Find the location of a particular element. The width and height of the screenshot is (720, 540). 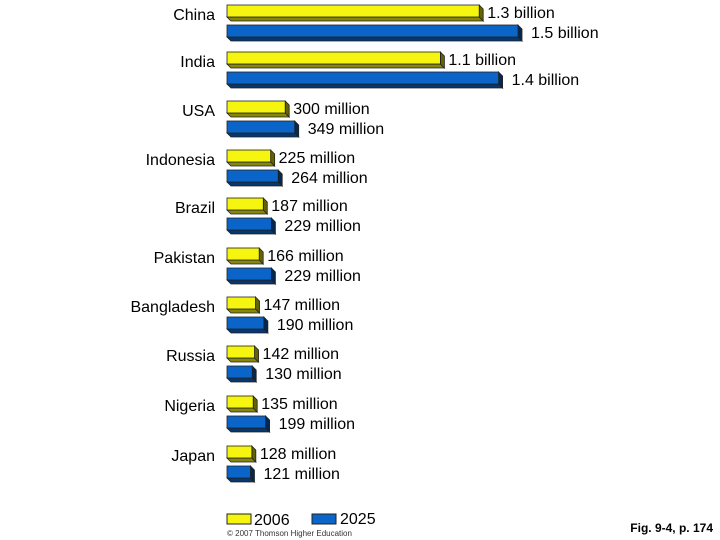

value-label-2025-russia: 130 million is located at coordinates (303, 374).